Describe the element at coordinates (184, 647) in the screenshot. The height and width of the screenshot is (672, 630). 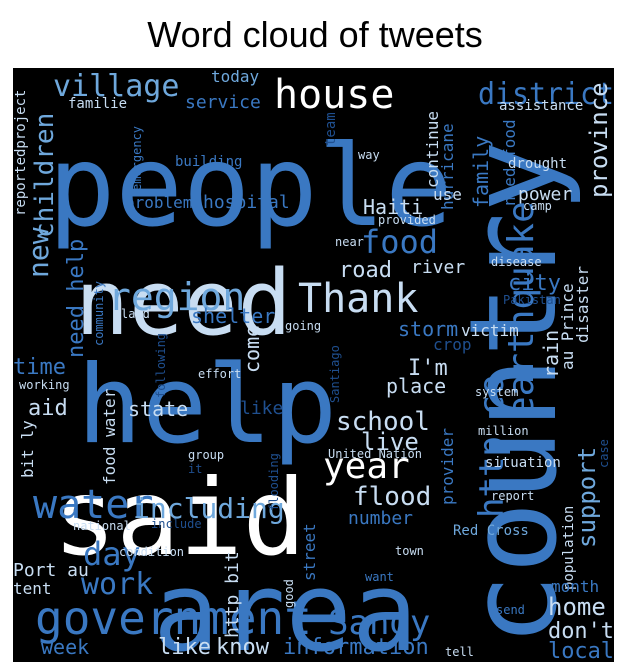
I see `cloud-word: like` at that location.